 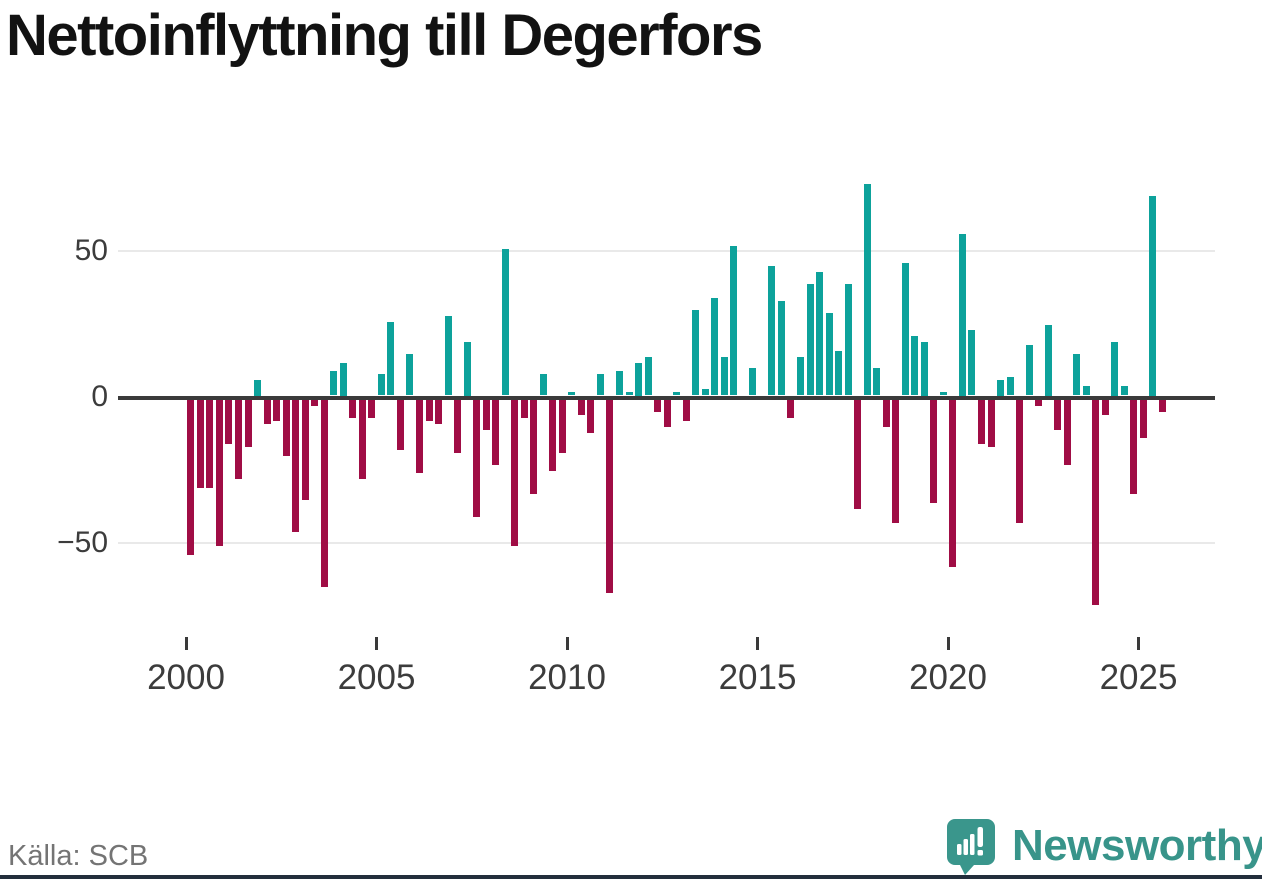 I want to click on x-tick-2020, so click(x=948, y=643).